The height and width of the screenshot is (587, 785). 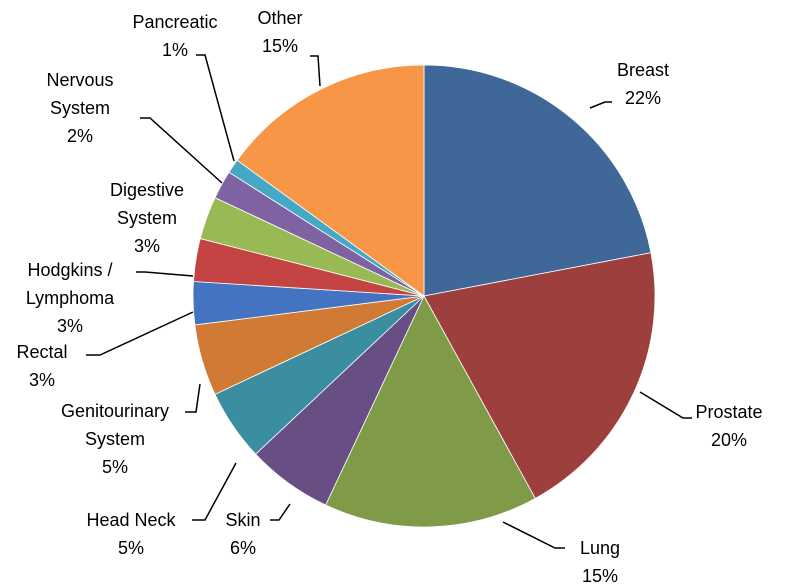 I want to click on slice-label: Digestive System 3%, so click(x=147, y=218).